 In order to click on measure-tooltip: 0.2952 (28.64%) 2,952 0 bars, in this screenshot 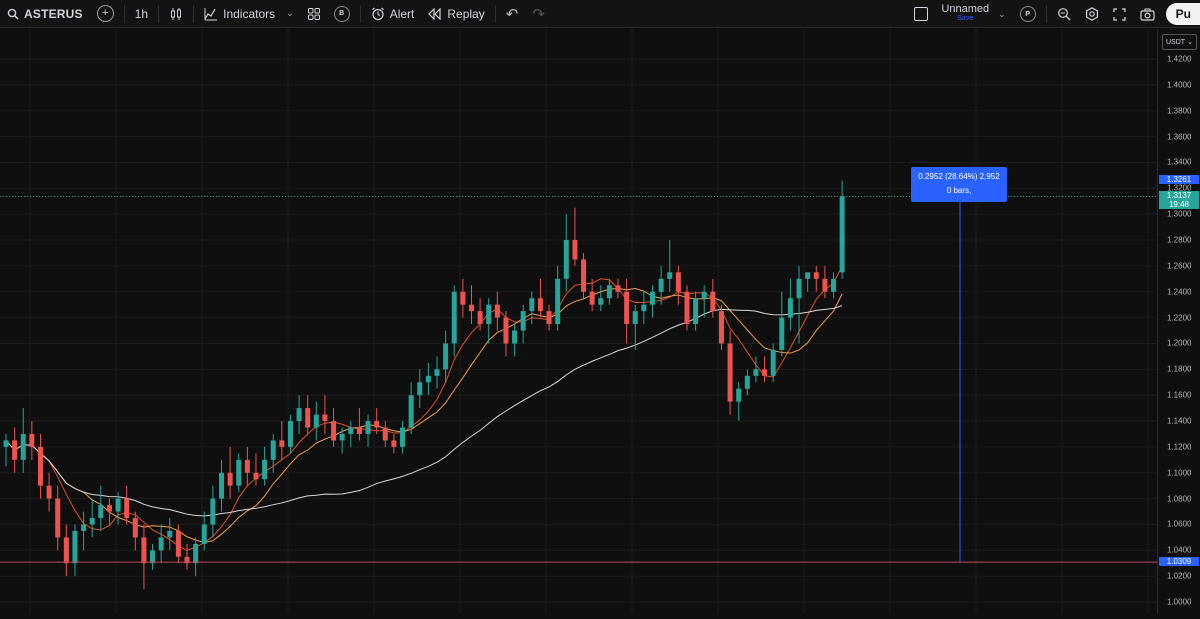, I will do `click(959, 184)`.